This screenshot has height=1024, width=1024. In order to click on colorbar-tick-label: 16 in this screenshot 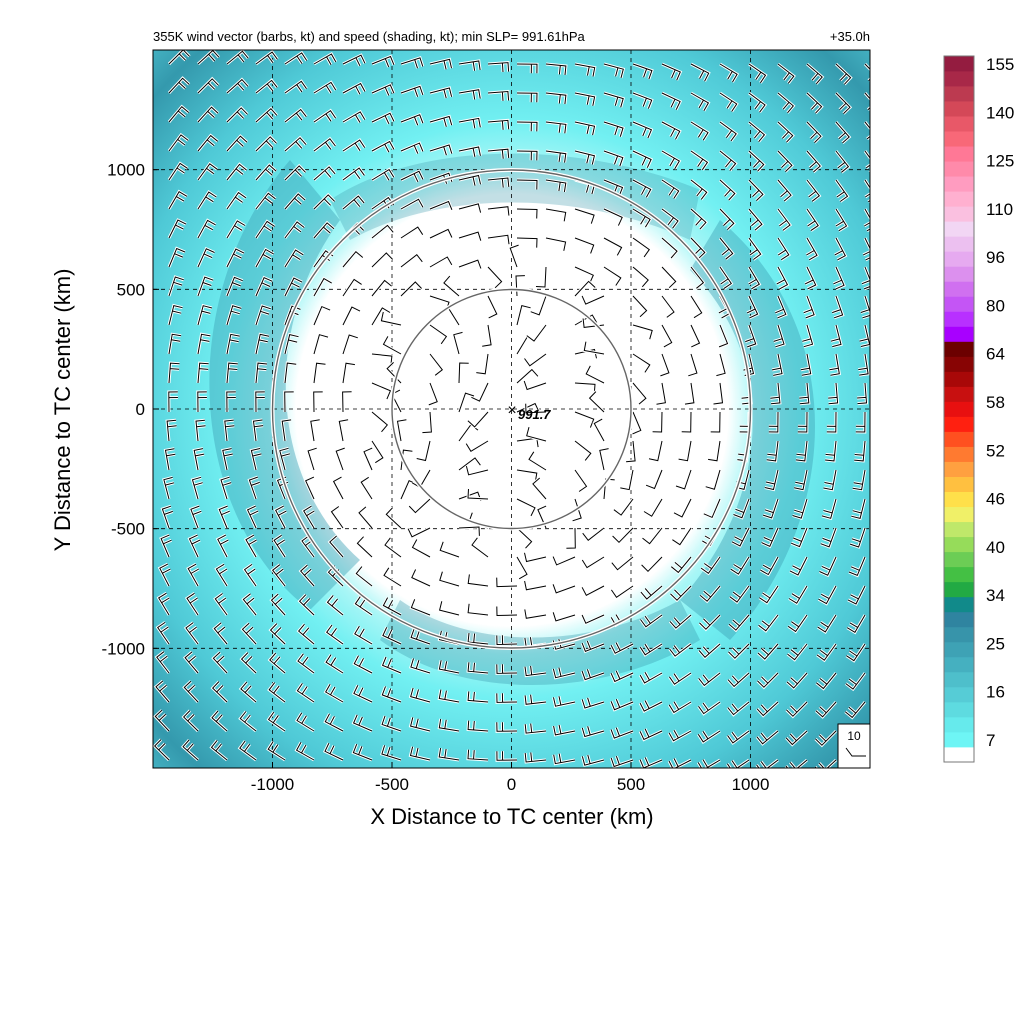, I will do `click(995, 692)`.